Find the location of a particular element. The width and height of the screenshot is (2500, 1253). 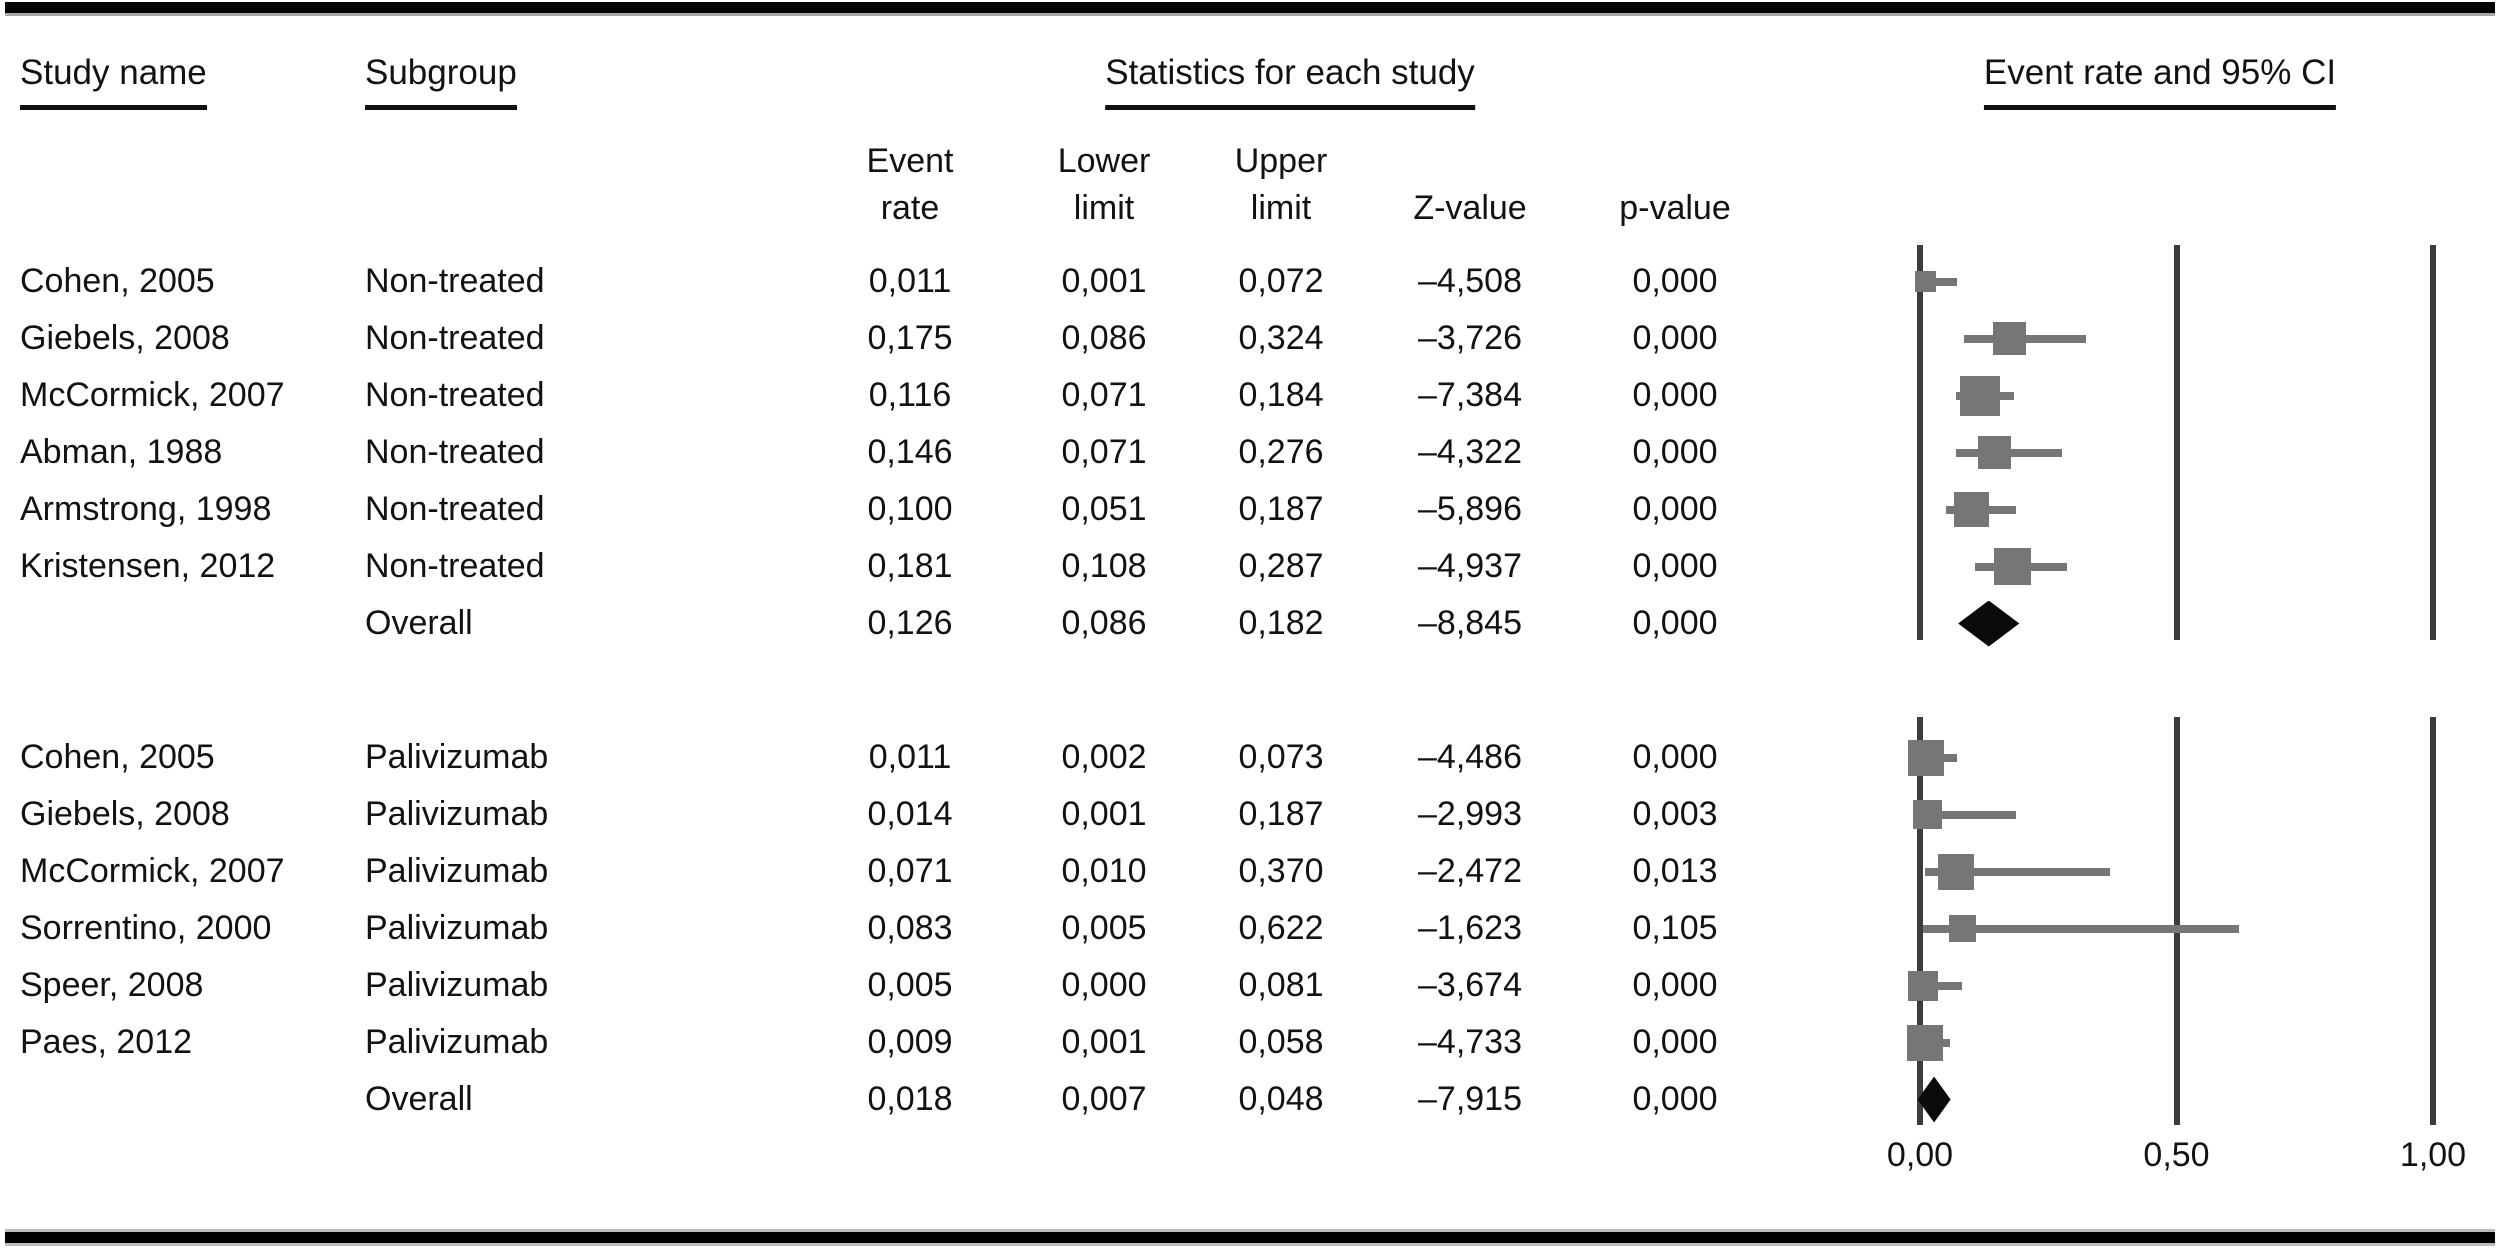

upper-limit-cell: 0,182 is located at coordinates (1281, 623).